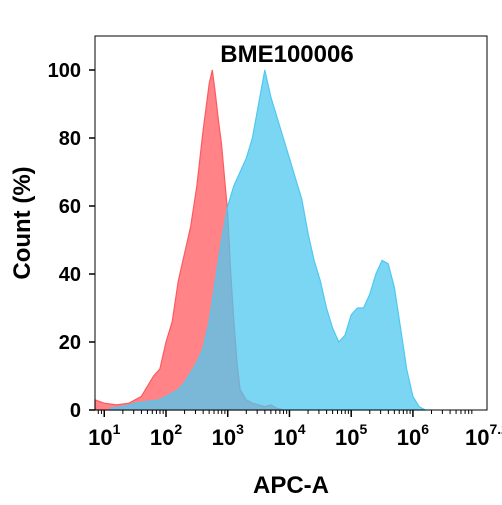  Describe the element at coordinates (413, 435) in the screenshot. I see `x-tick-label: 10⁶` at that location.